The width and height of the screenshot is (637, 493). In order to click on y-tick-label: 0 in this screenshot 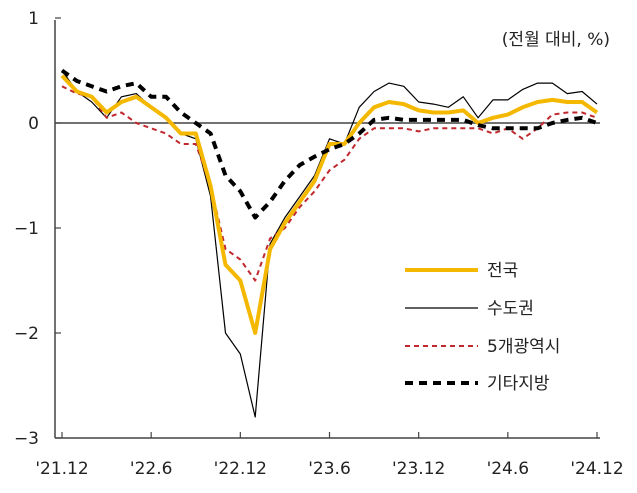, I will do `click(33, 124)`.